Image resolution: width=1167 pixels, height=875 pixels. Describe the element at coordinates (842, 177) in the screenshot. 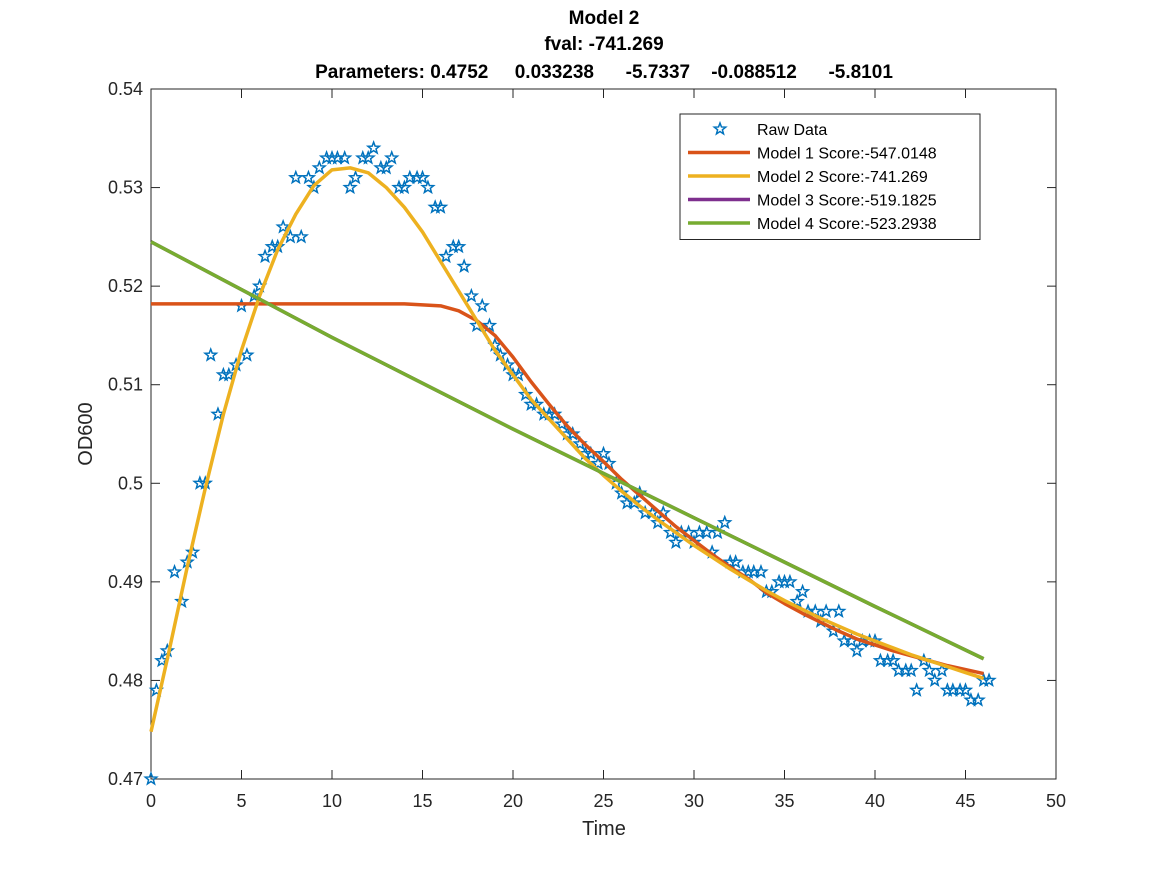

I see `legend-label: Model 2 Score:-741.269` at that location.